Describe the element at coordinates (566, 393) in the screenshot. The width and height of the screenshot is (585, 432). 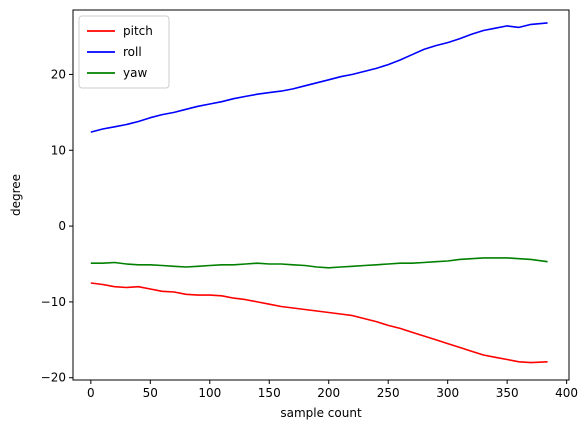
I see `x-tick-label: 400` at that location.